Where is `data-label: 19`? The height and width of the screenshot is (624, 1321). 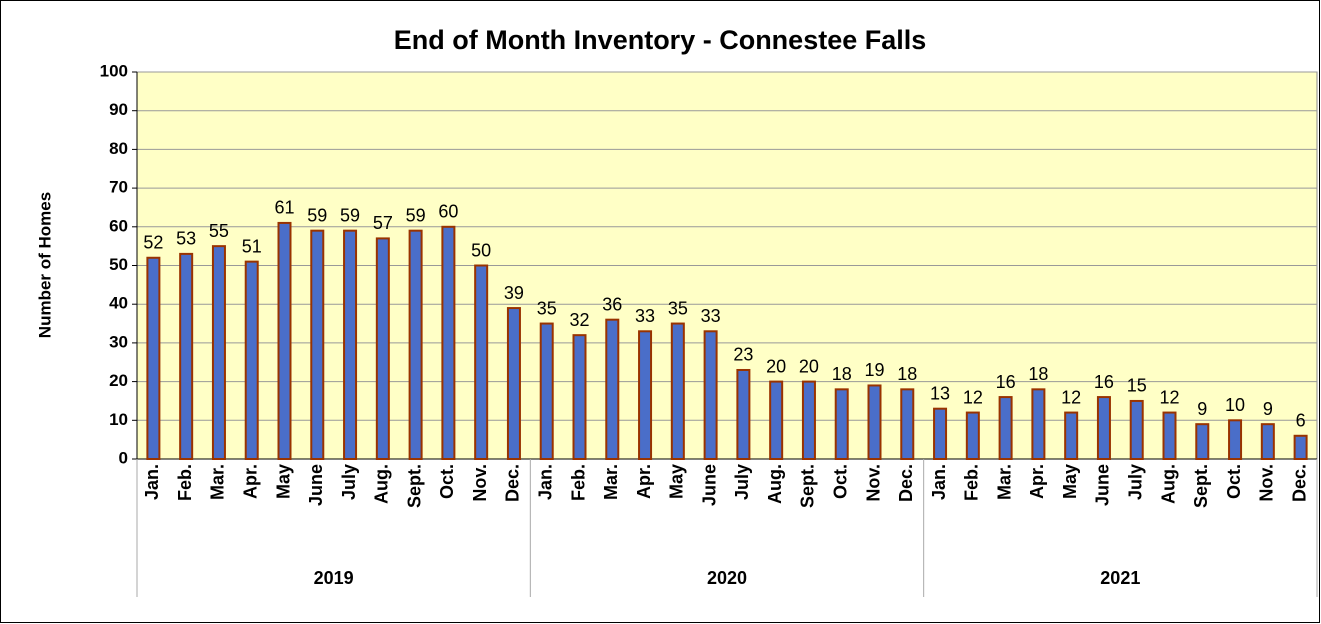 data-label: 19 is located at coordinates (874, 370).